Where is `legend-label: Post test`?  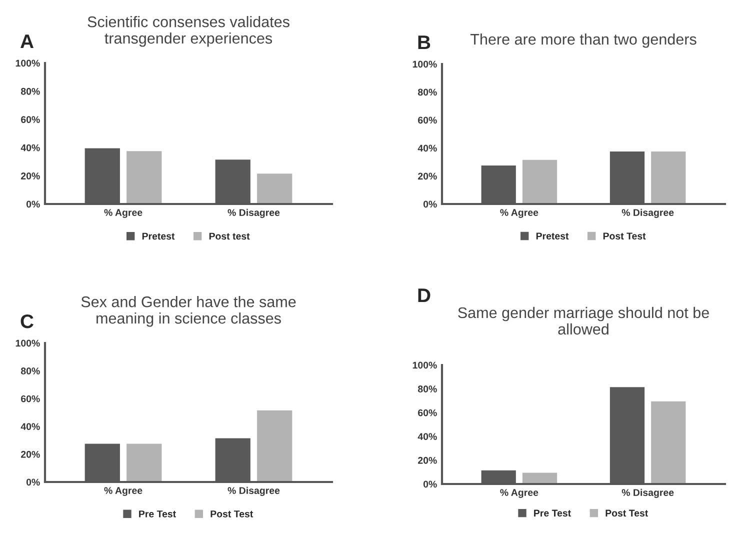
legend-label: Post test is located at coordinates (229, 236).